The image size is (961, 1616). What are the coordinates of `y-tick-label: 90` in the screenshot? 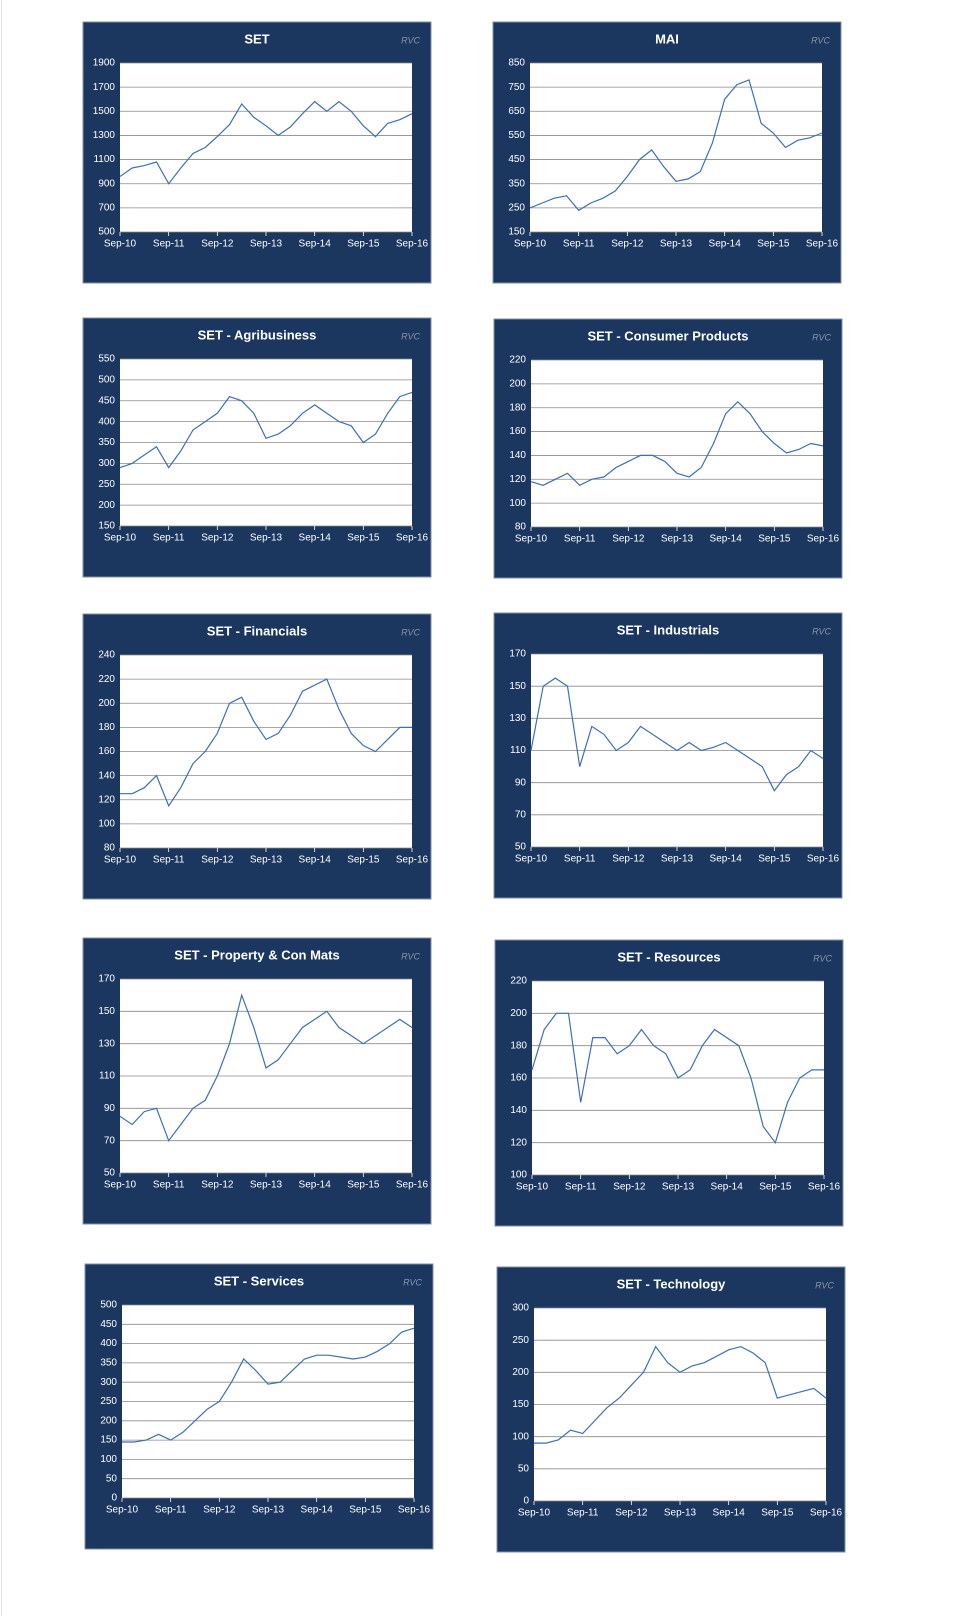 It's located at (110, 1108).